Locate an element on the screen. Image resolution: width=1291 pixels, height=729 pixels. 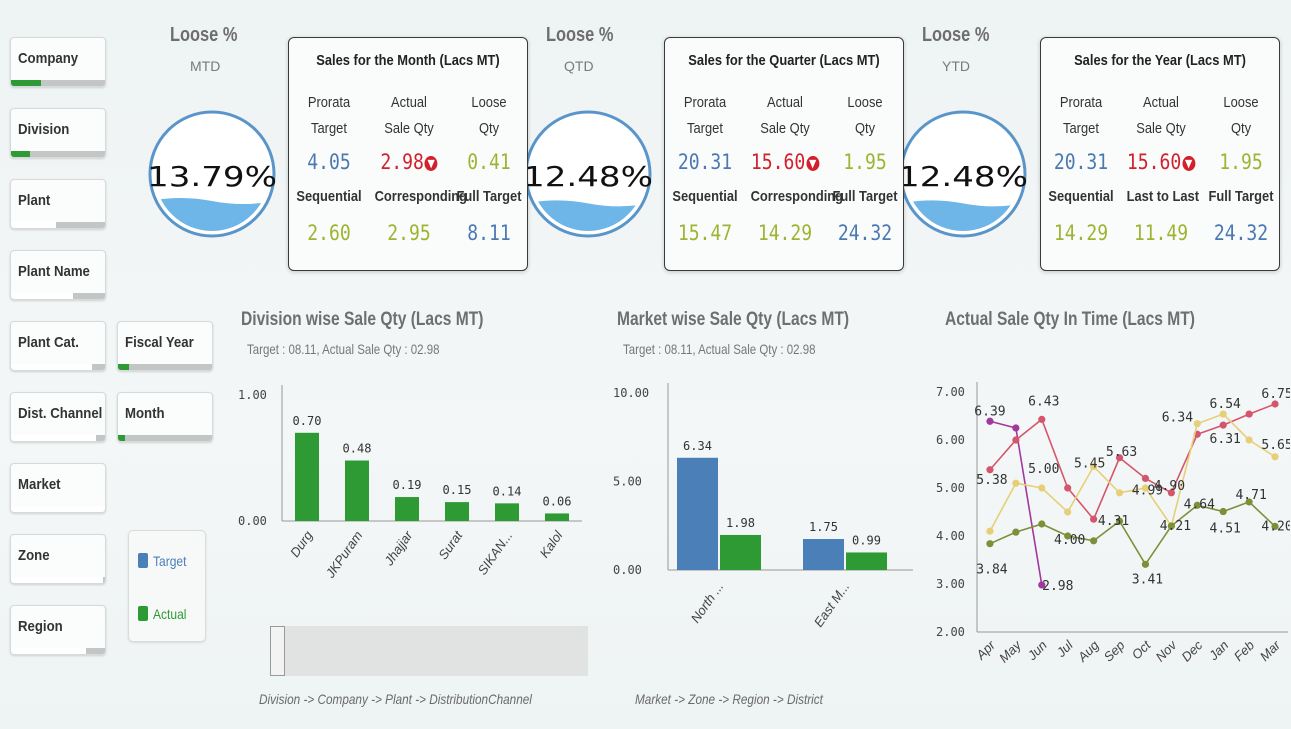
metric-compare-label: Last to Last is located at coordinates (1163, 196).